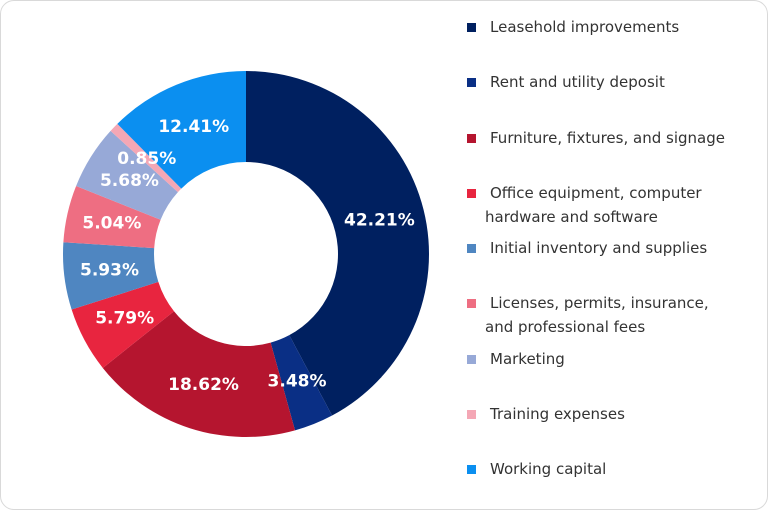 The height and width of the screenshot is (510, 768). I want to click on legend-label: Initial inventory and supplies, so click(599, 248).